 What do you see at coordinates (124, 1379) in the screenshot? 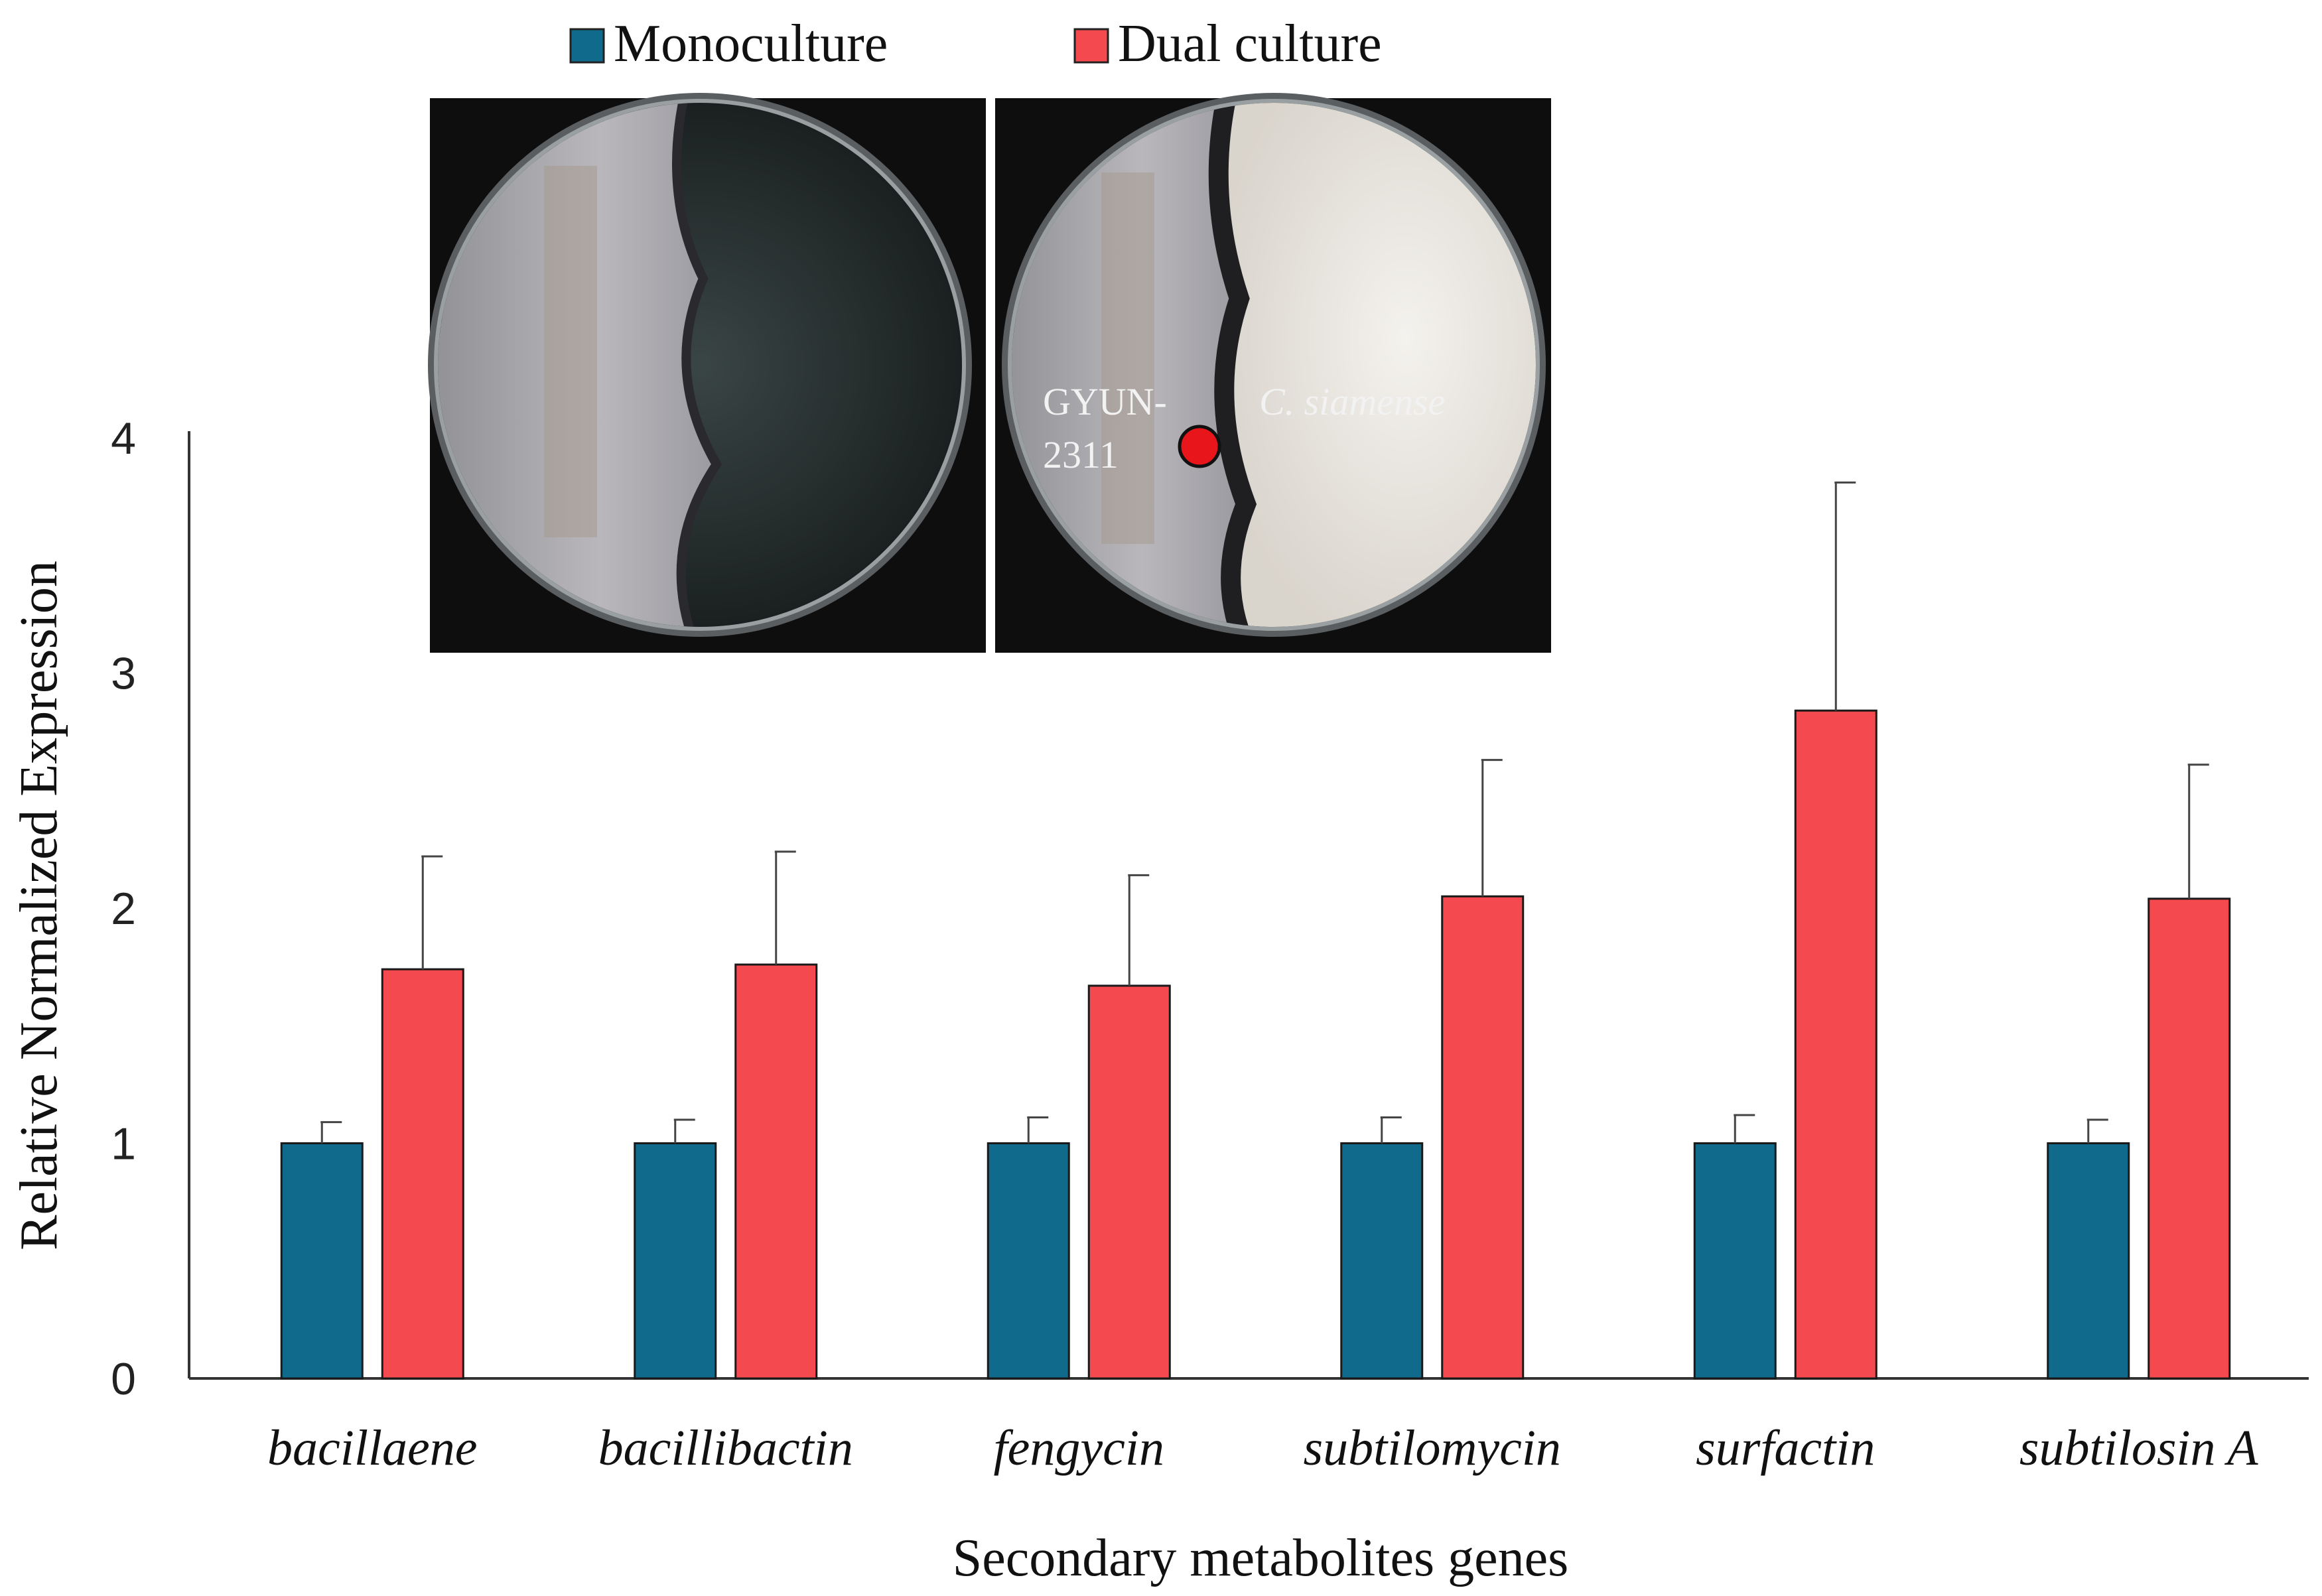
I see `y-tick-label: 0` at bounding box center [124, 1379].